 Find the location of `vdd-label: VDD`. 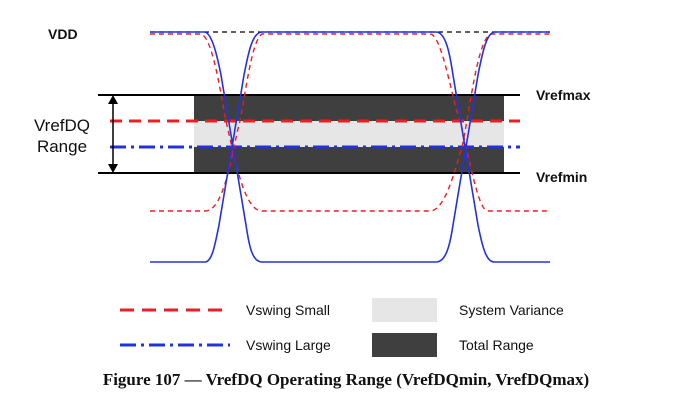

vdd-label: VDD is located at coordinates (63, 34).